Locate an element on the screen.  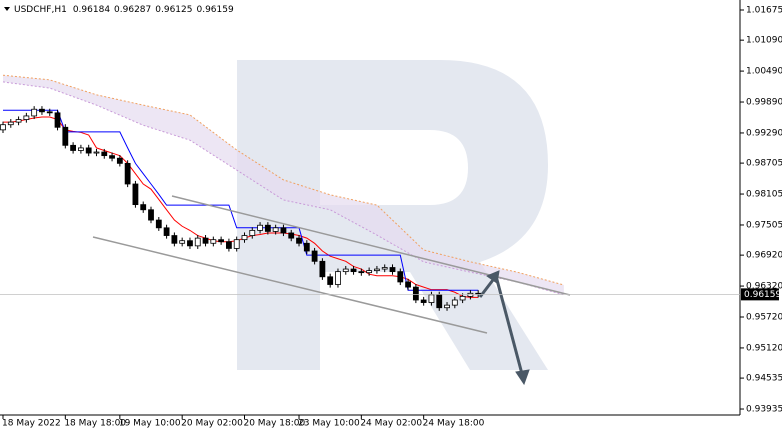
y-tick-label: 0.95720 is located at coordinates (764, 317).